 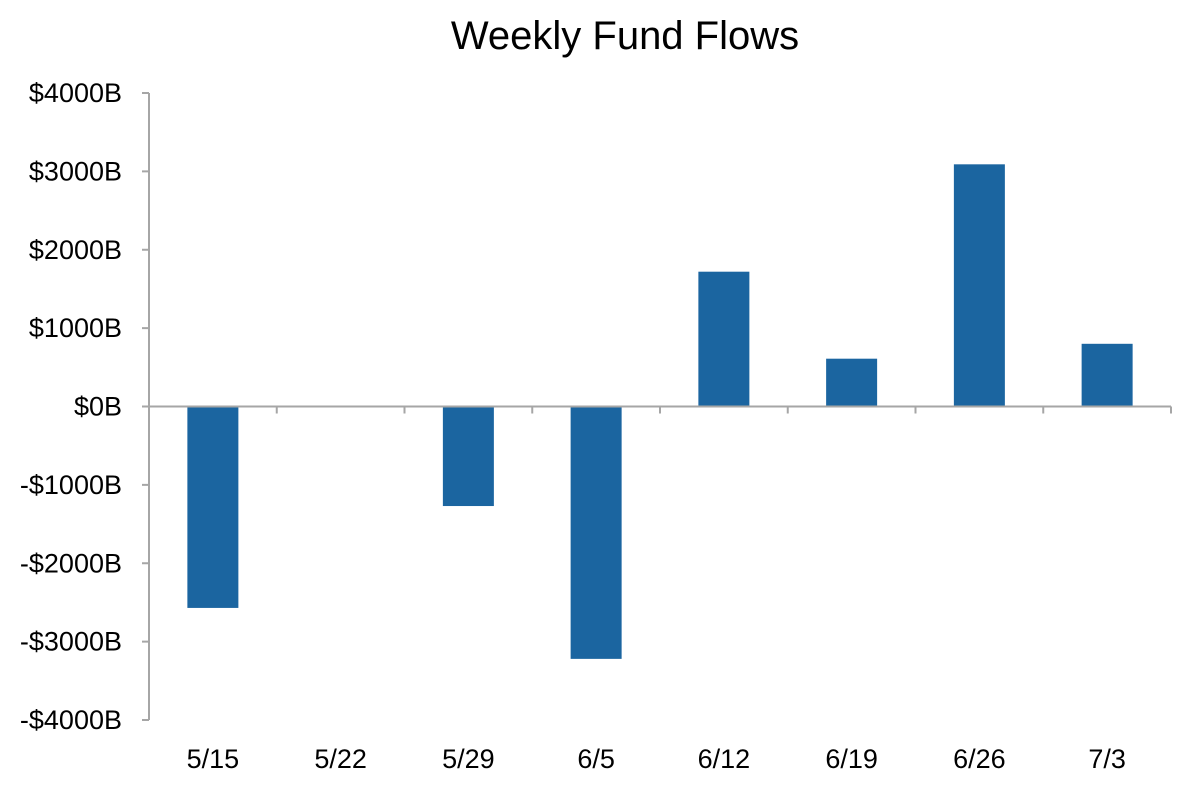 What do you see at coordinates (213, 759) in the screenshot?
I see `x-tick-label: 5/15` at bounding box center [213, 759].